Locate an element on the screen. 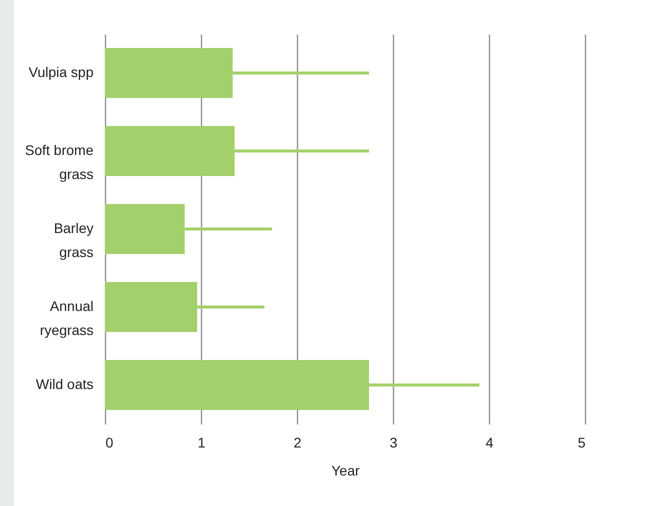  x-tick-label: 4 is located at coordinates (490, 442).